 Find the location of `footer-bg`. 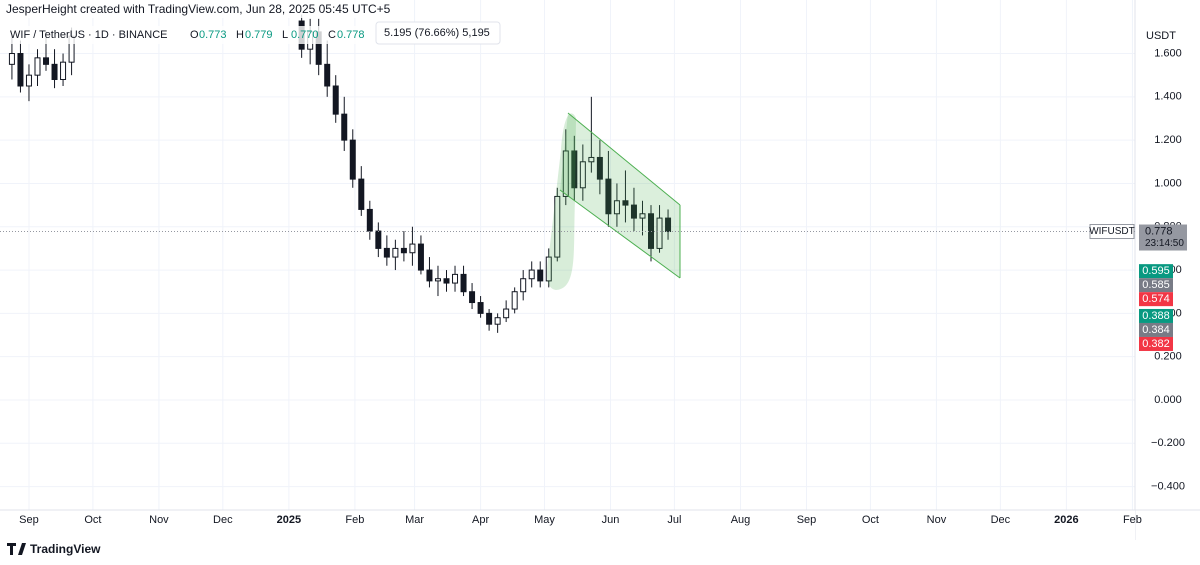

footer-bg is located at coordinates (600, 550).